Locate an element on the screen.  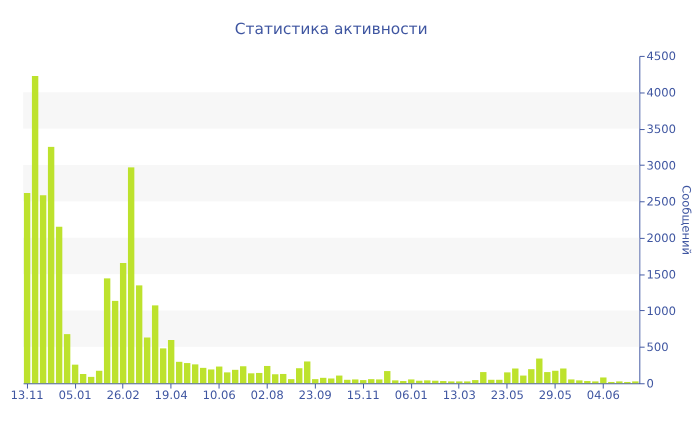
y-tick-label: 3500 is located at coordinates (661, 129).